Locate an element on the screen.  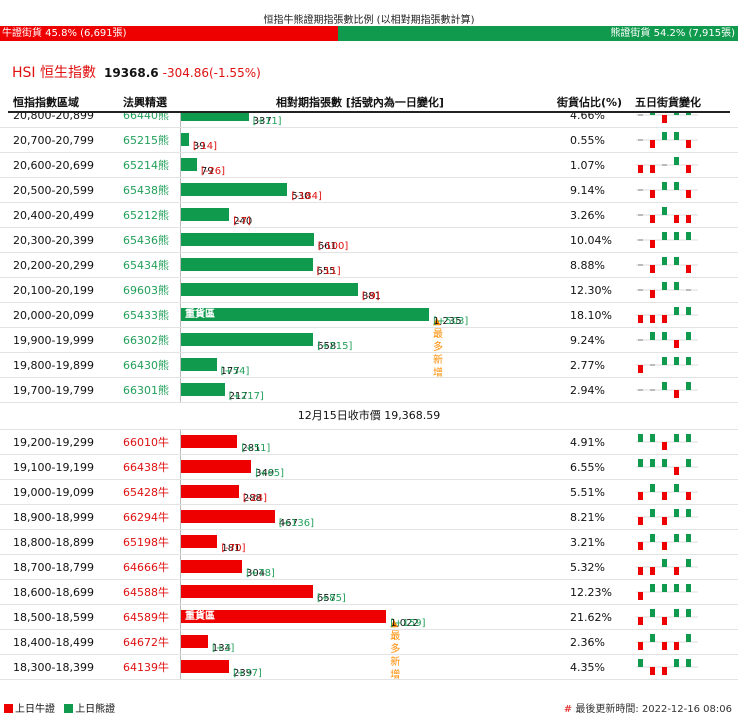
count-change: [+217] is located at coordinates (246, 396).